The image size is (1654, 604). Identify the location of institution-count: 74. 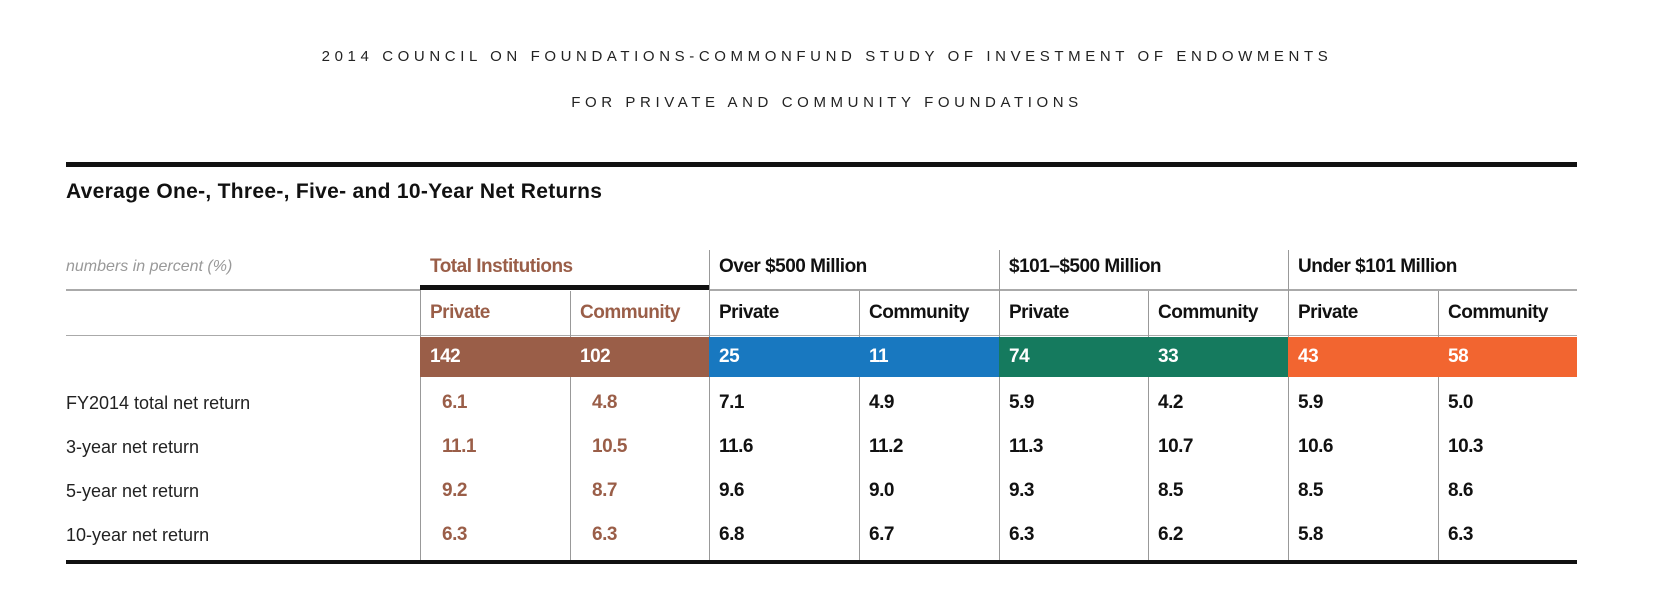
(1019, 356).